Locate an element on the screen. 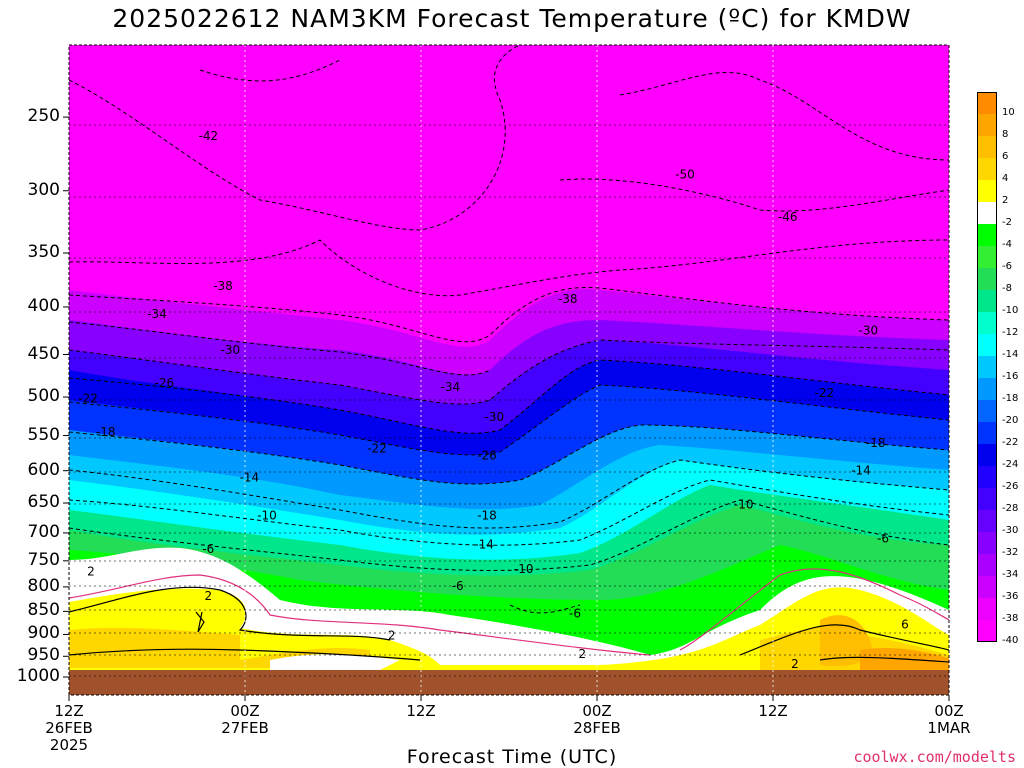 This screenshot has width=1024, height=768. x-tick-label: 00Z 28FEB is located at coordinates (597, 720).